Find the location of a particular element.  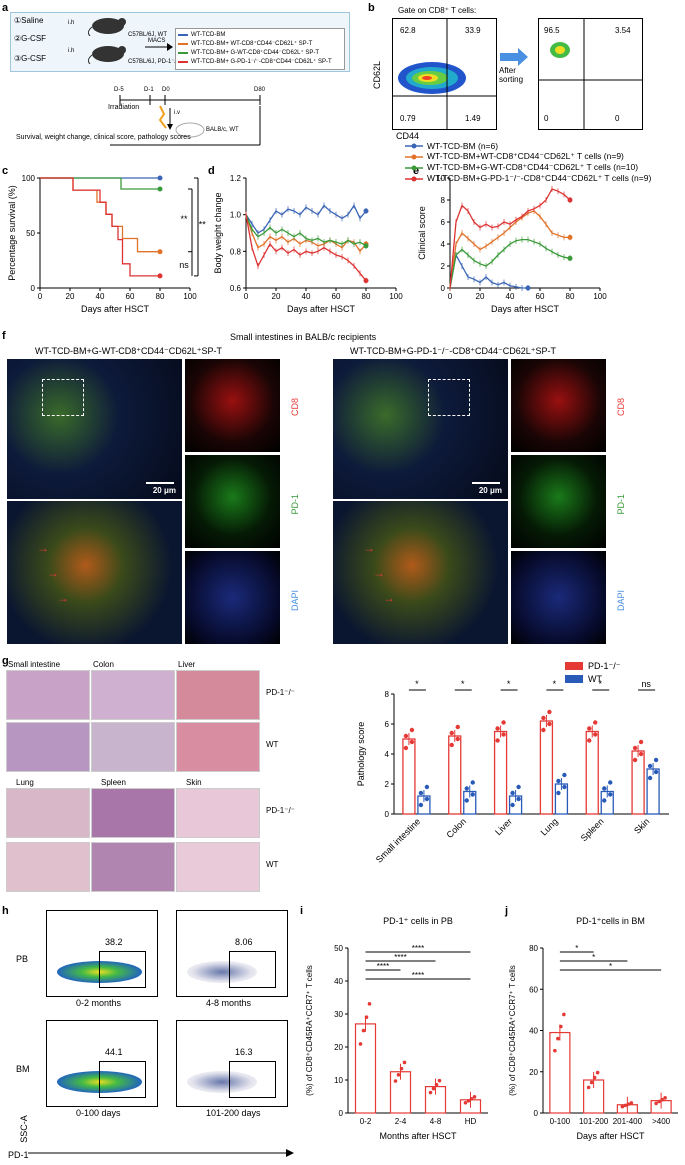

y-tick-label: 10 is located at coordinates (338, 1080).